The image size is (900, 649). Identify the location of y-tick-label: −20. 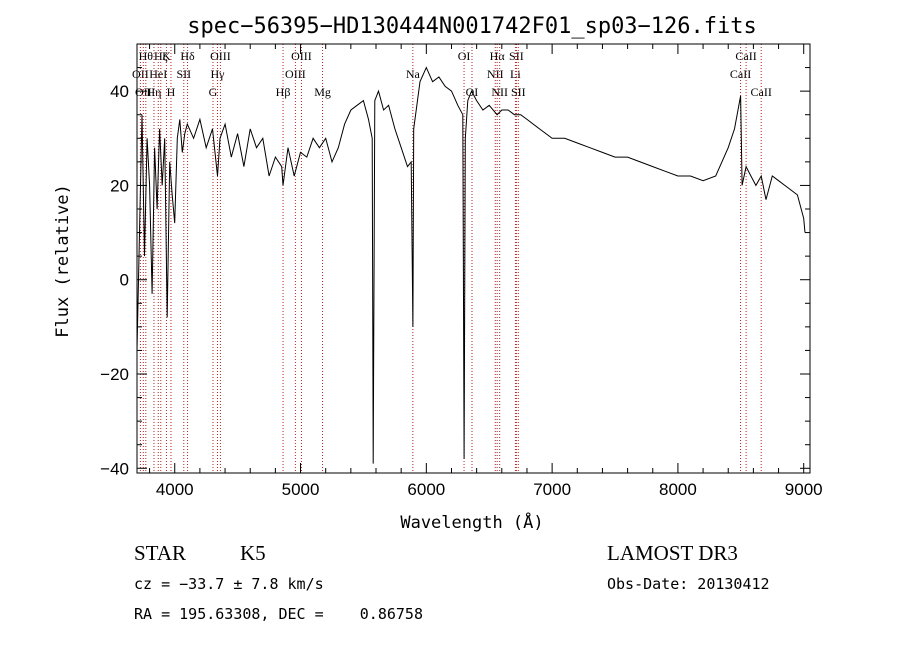
(114, 374).